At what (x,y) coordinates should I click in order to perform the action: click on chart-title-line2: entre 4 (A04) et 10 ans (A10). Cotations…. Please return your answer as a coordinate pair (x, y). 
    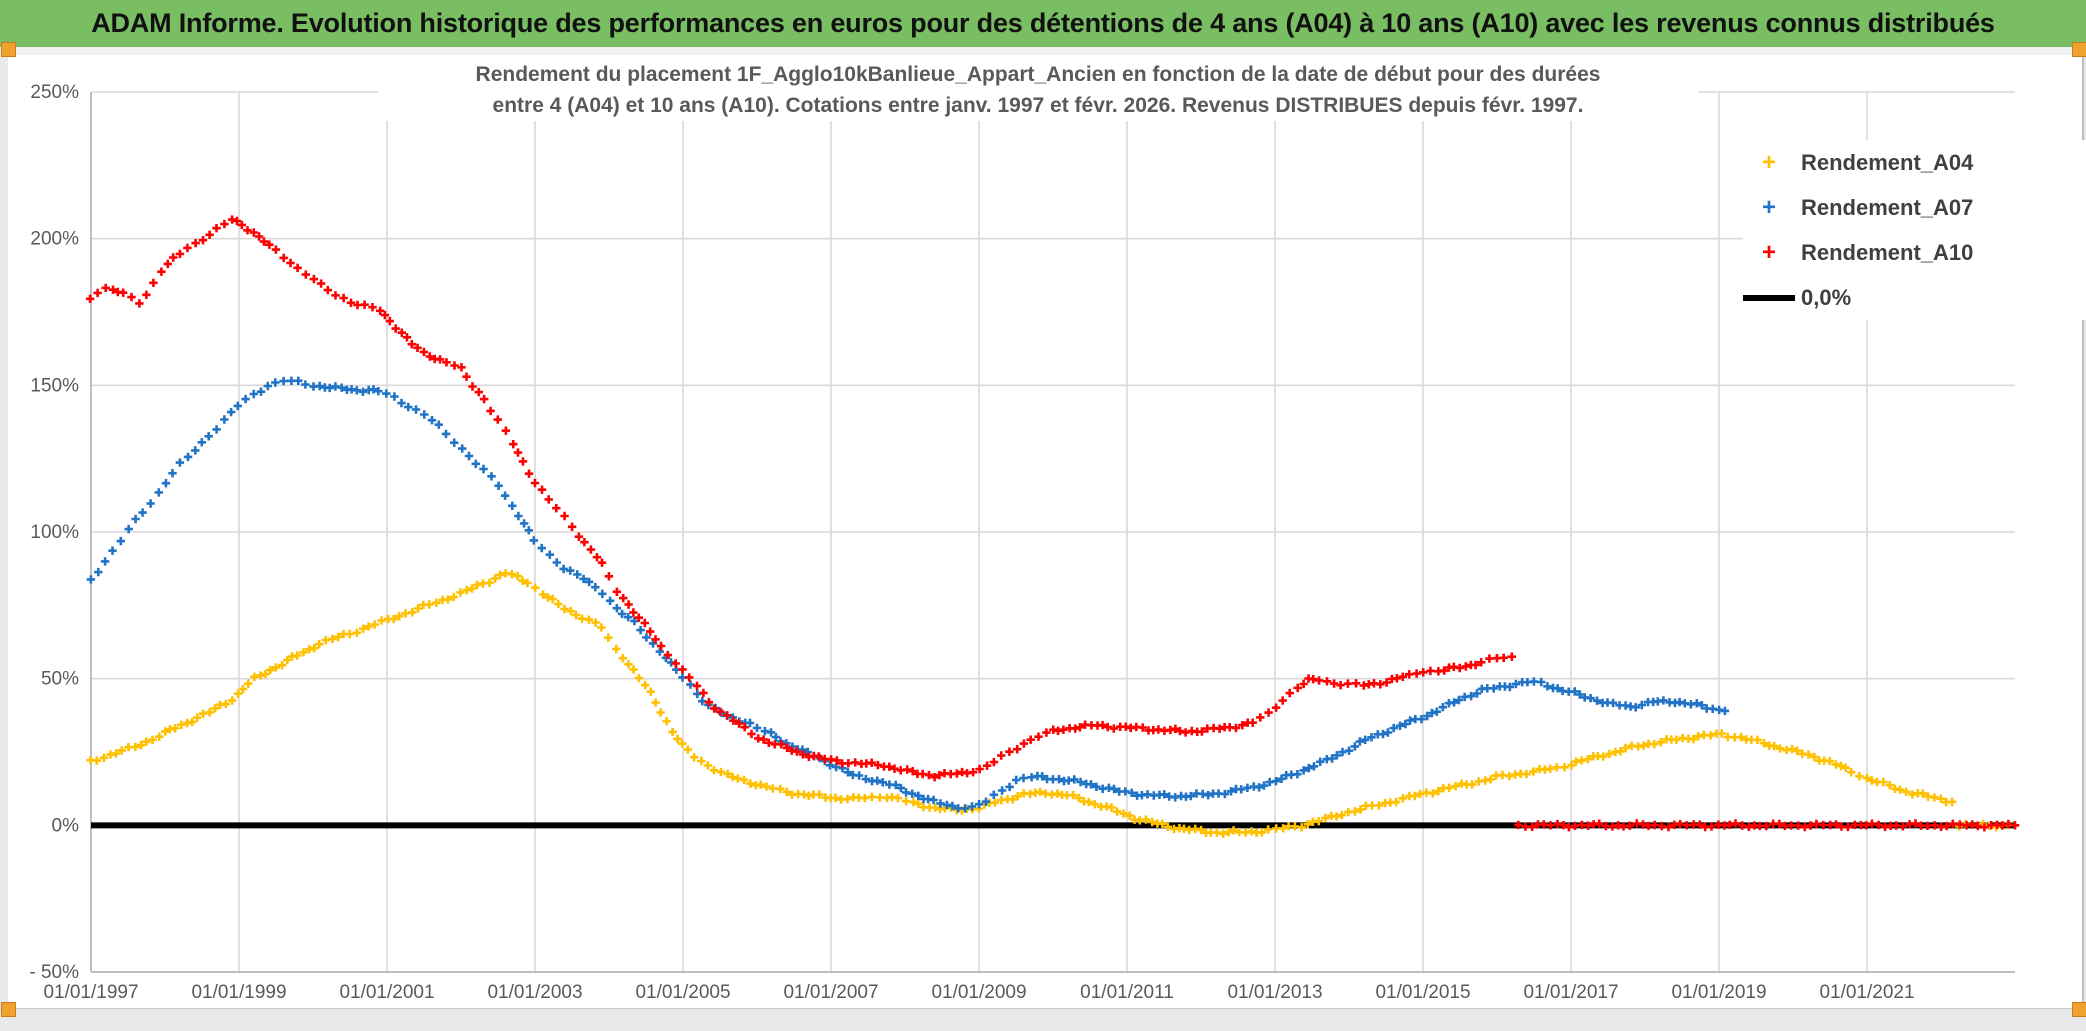
    Looking at the image, I should click on (1038, 105).